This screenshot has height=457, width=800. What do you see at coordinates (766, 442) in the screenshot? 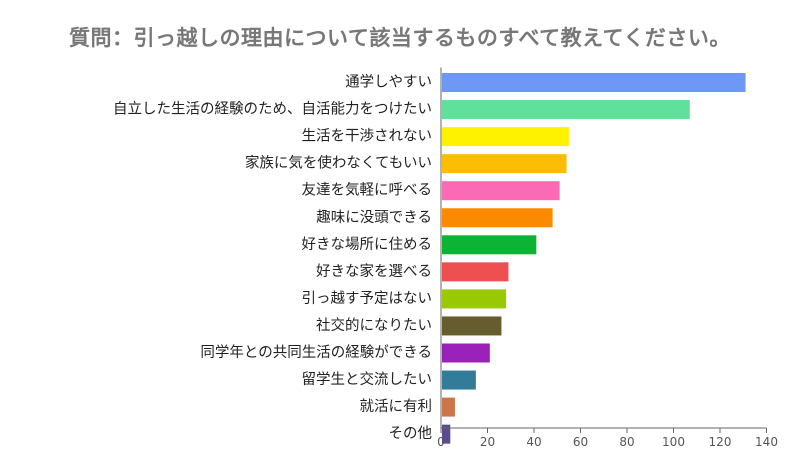
I see `x-tick-label: 140` at bounding box center [766, 442].